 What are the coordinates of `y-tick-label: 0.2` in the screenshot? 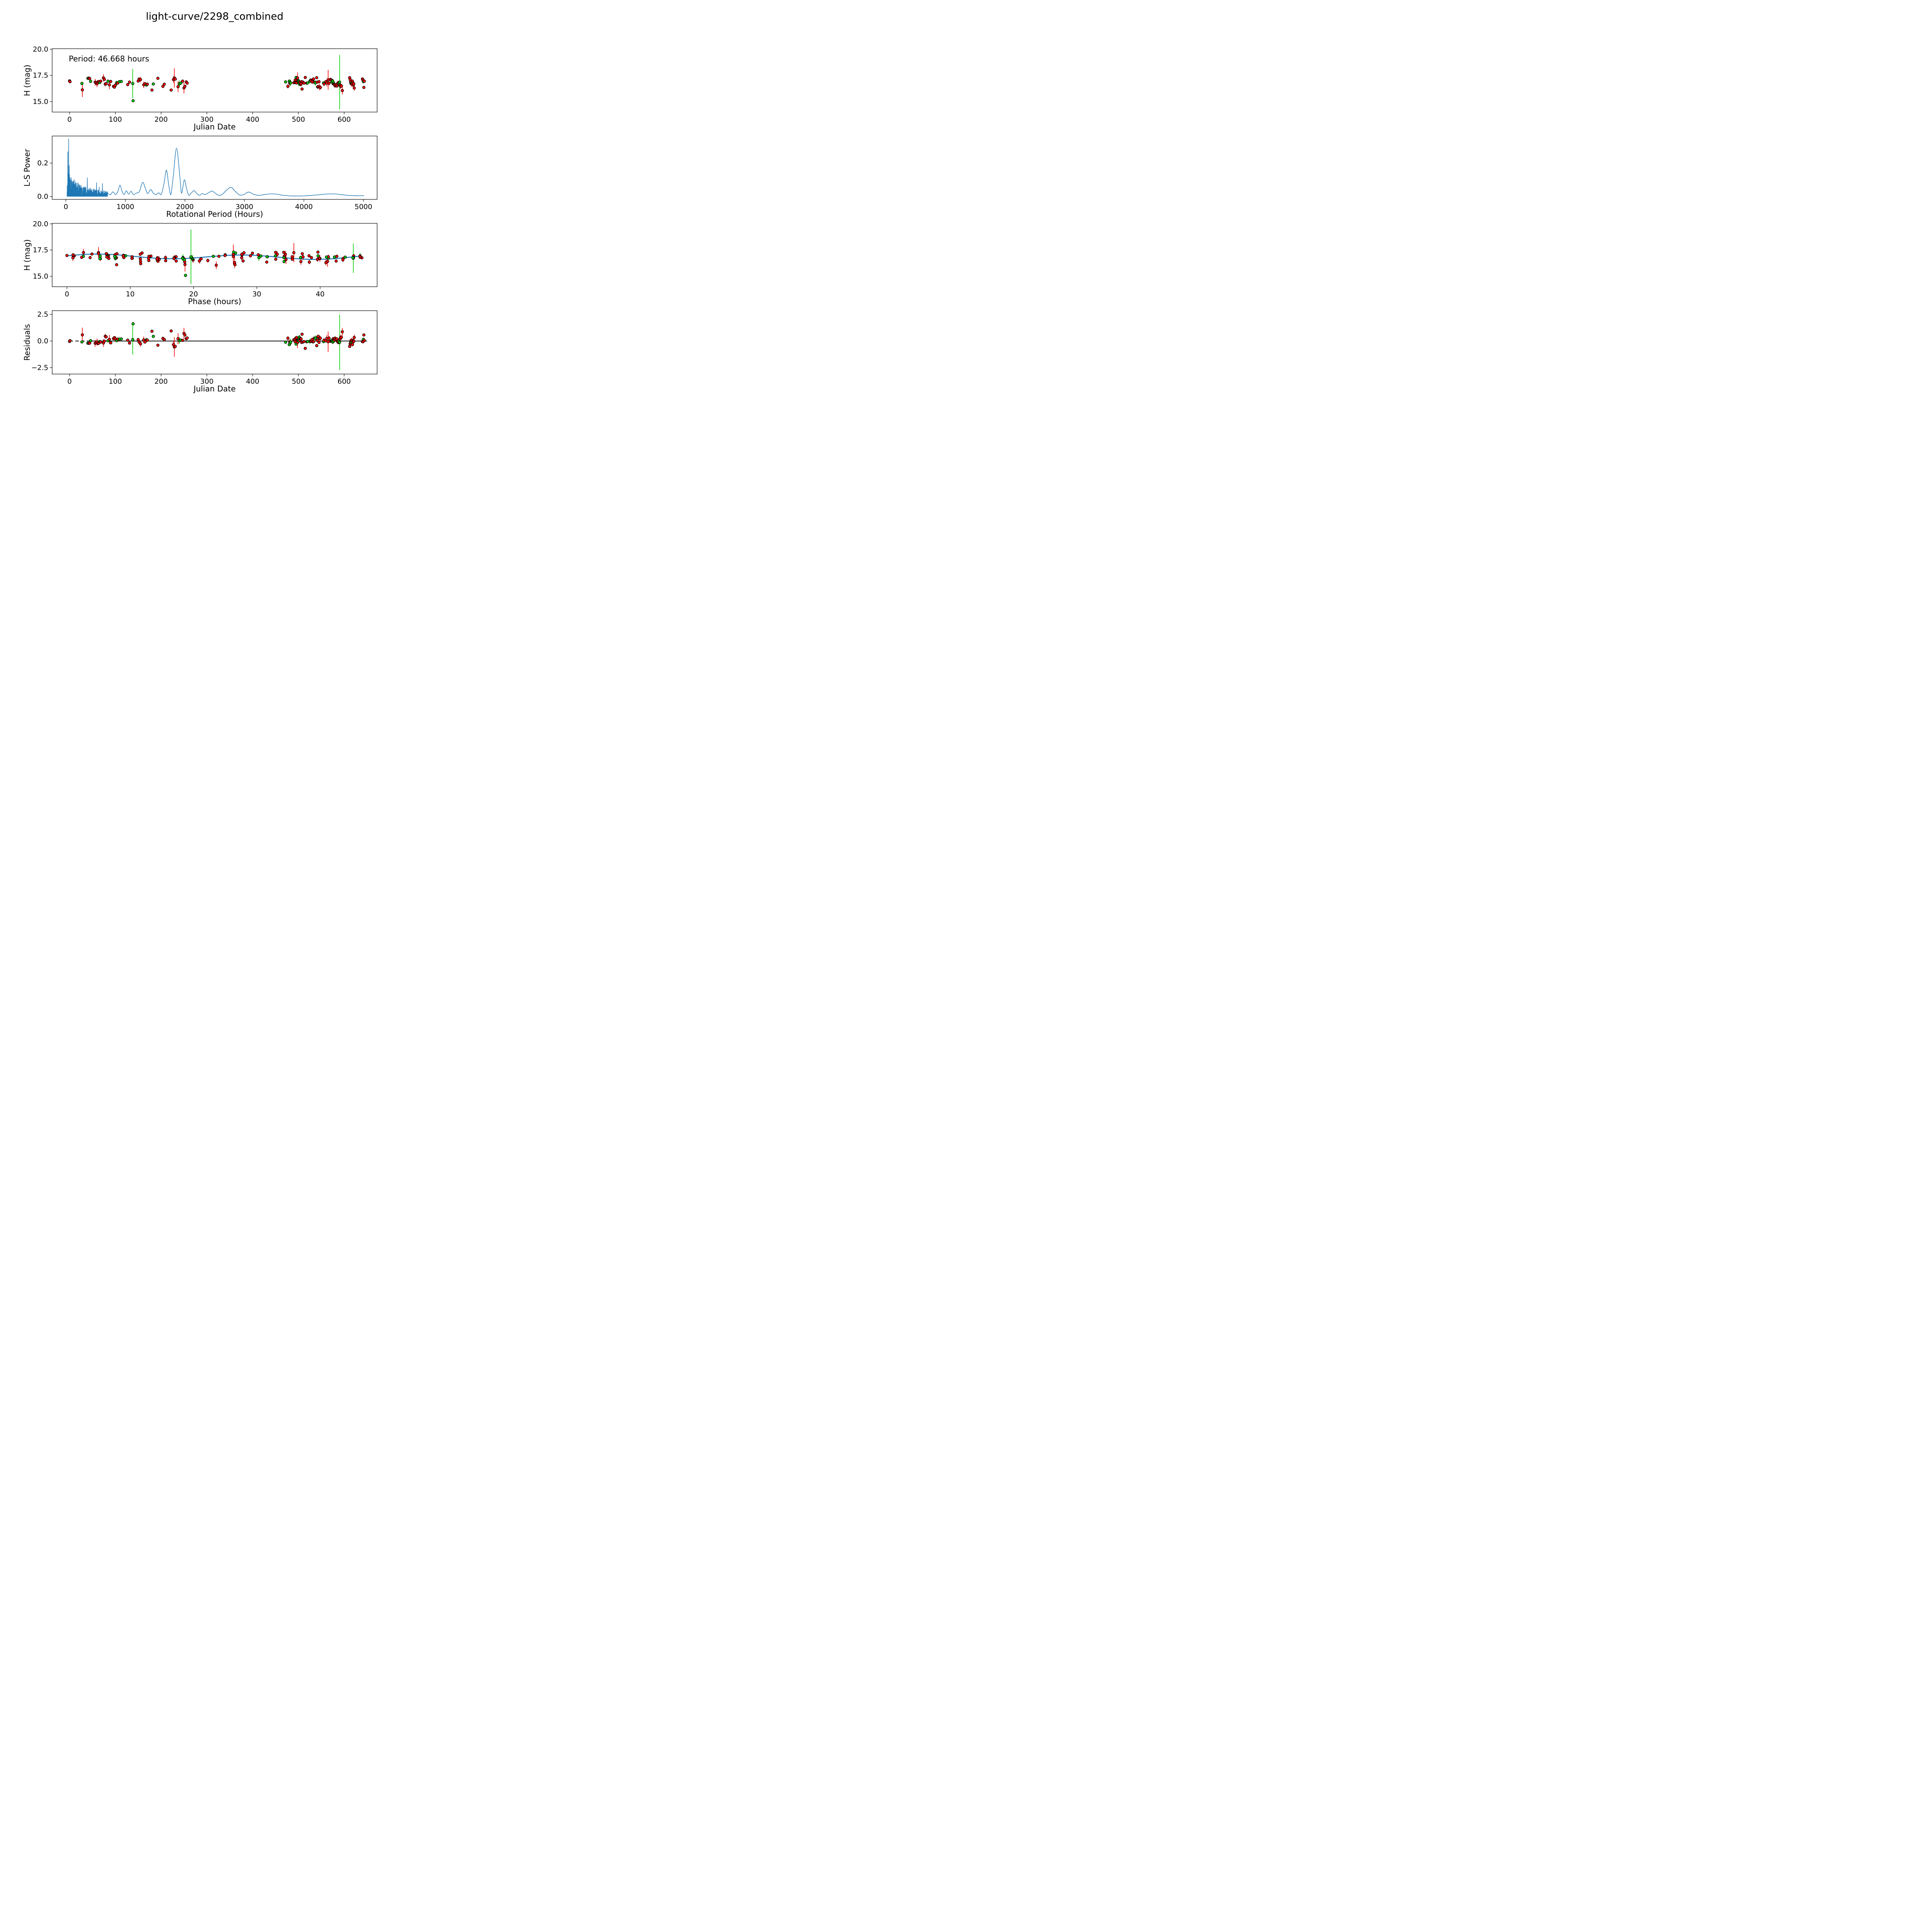 It's located at (43, 163).